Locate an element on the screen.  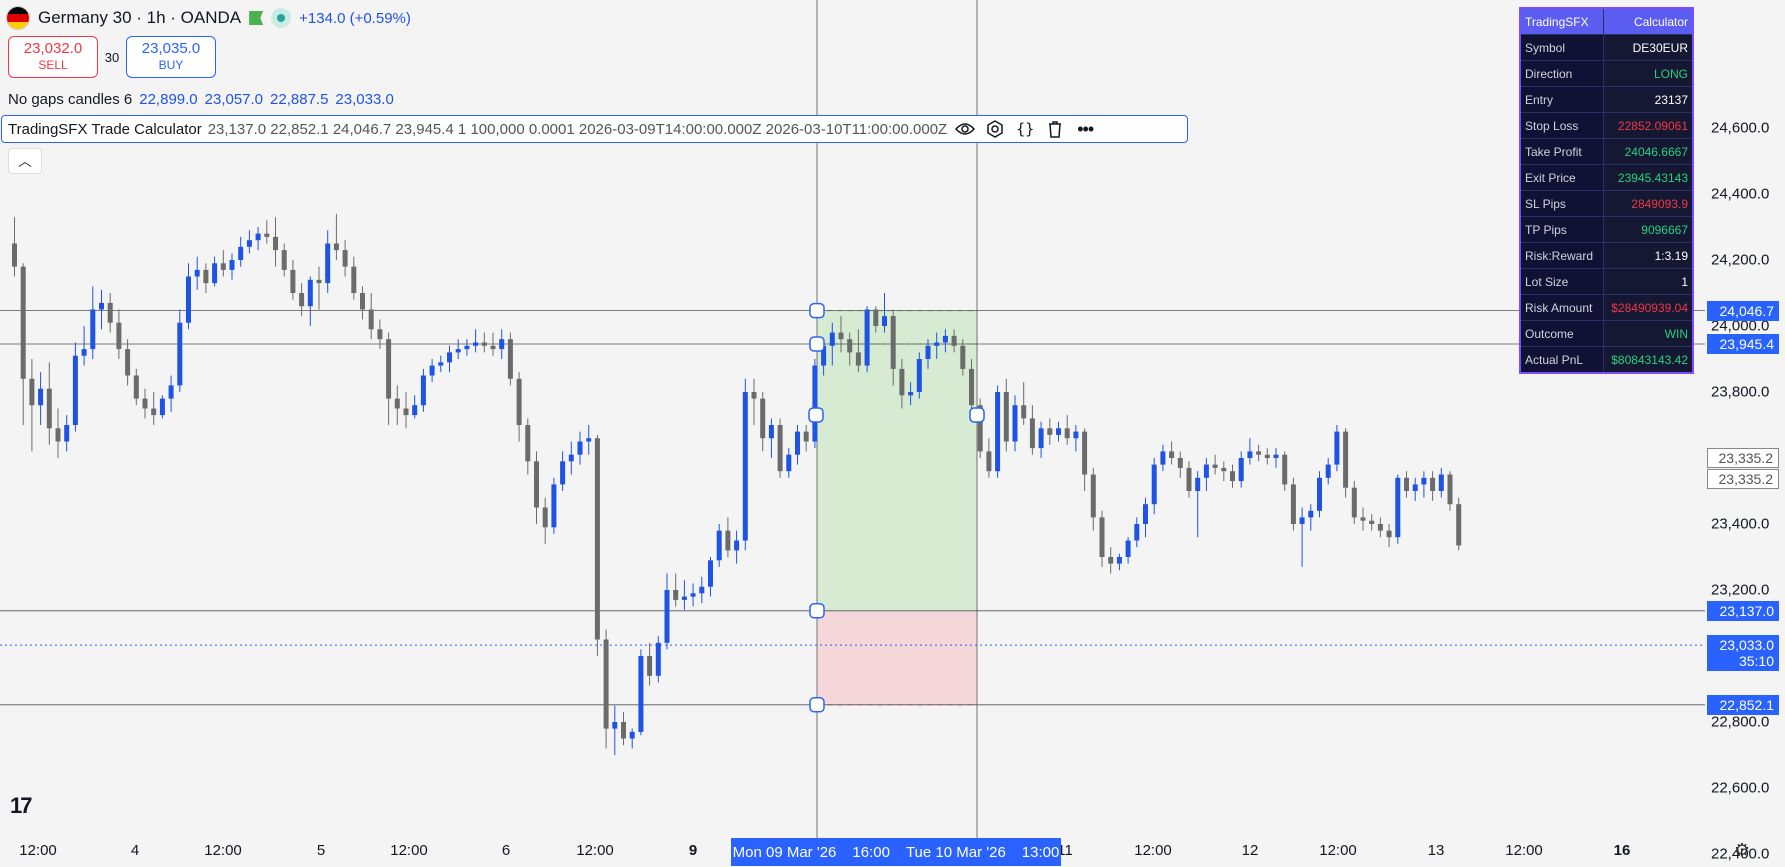
sell-button: 23,032.0 SELL is located at coordinates (53, 57).